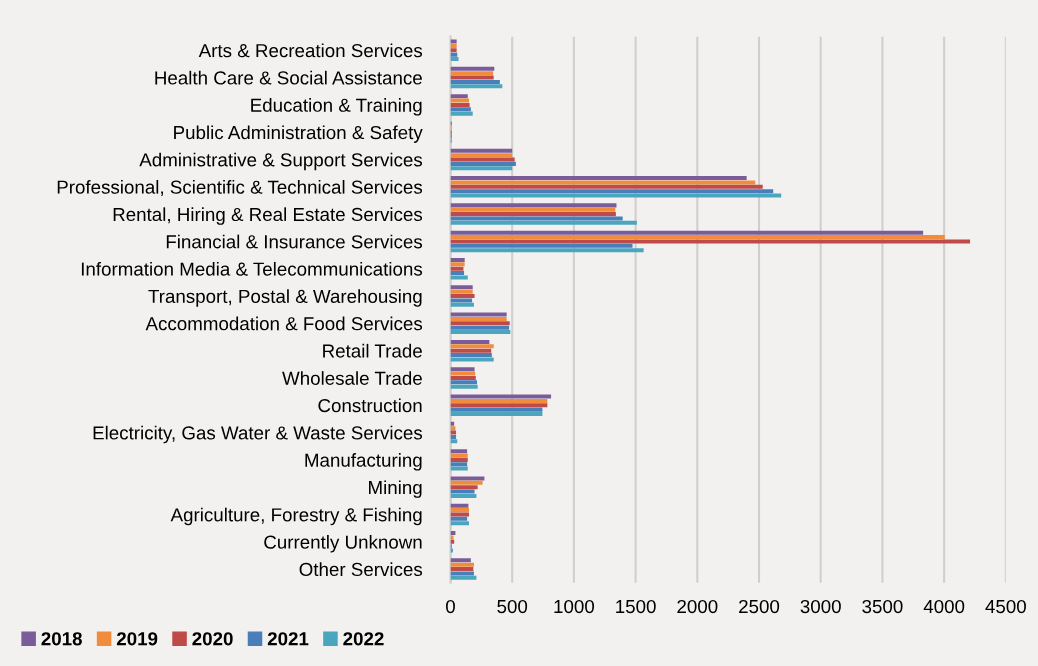 The image size is (1038, 666). What do you see at coordinates (363, 462) in the screenshot?
I see `y-tick-label: Manufacturing` at bounding box center [363, 462].